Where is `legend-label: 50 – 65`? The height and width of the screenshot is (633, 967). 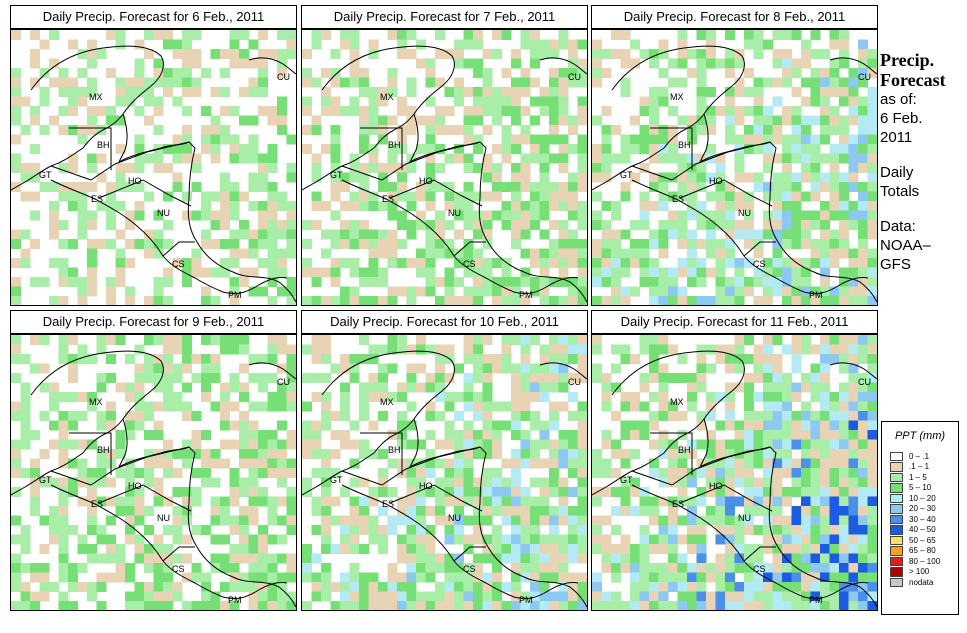 legend-label: 50 – 65 is located at coordinates (922, 540).